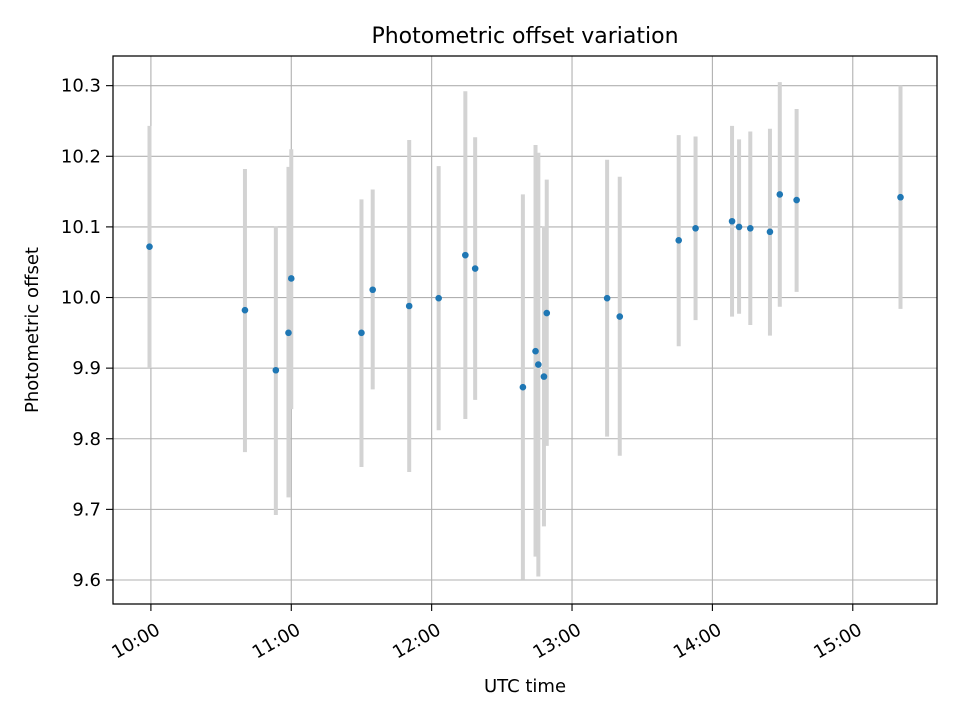 This screenshot has width=960, height=720. Describe the element at coordinates (86, 509) in the screenshot. I see `y-tick-label: 9.7` at that location.